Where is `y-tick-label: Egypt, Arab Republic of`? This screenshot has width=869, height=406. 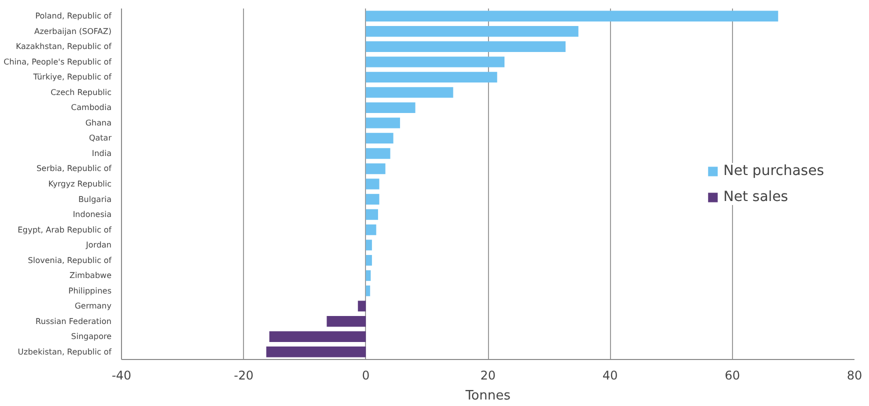
y-tick-label: Egypt, Arab Republic of is located at coordinates (65, 229).